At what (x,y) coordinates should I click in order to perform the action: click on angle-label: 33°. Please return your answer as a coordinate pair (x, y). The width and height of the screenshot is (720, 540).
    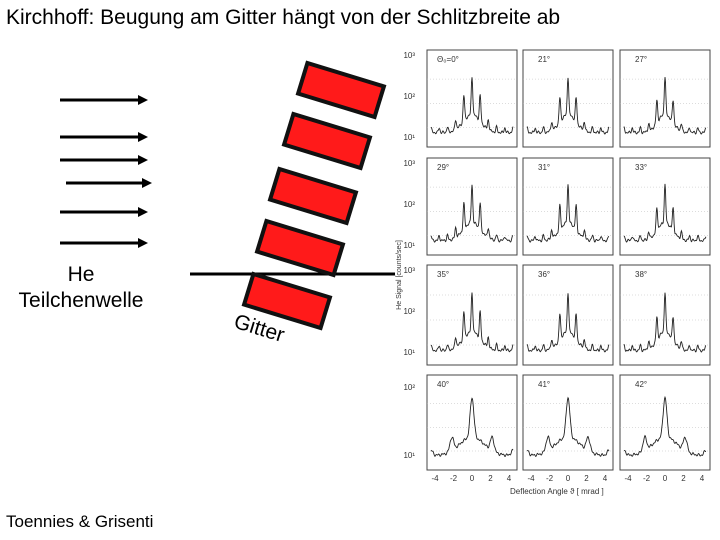
    Looking at the image, I should click on (641, 167).